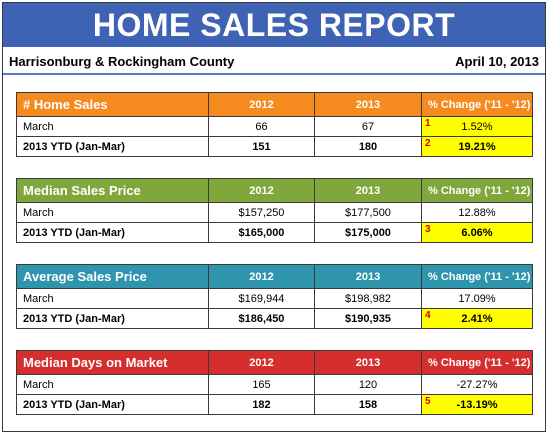 The image size is (550, 436). I want to click on value-2012: $169,944, so click(261, 298).